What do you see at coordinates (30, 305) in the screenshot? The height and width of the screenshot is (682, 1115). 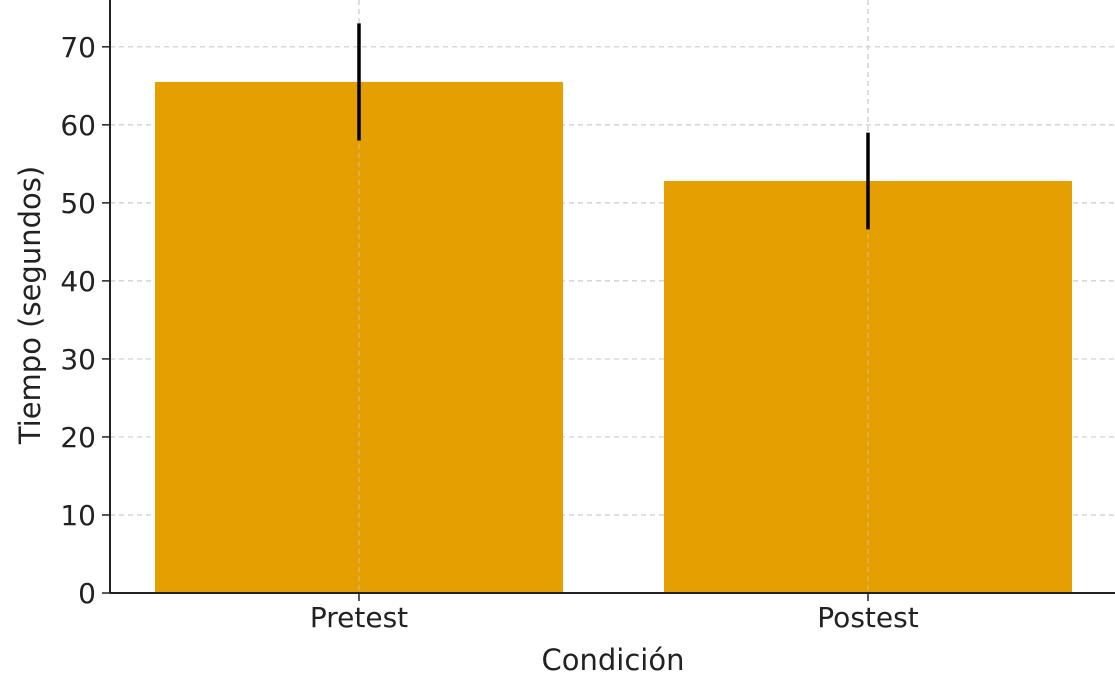 I see `y-axis-label: Tiempo (segundos)` at bounding box center [30, 305].